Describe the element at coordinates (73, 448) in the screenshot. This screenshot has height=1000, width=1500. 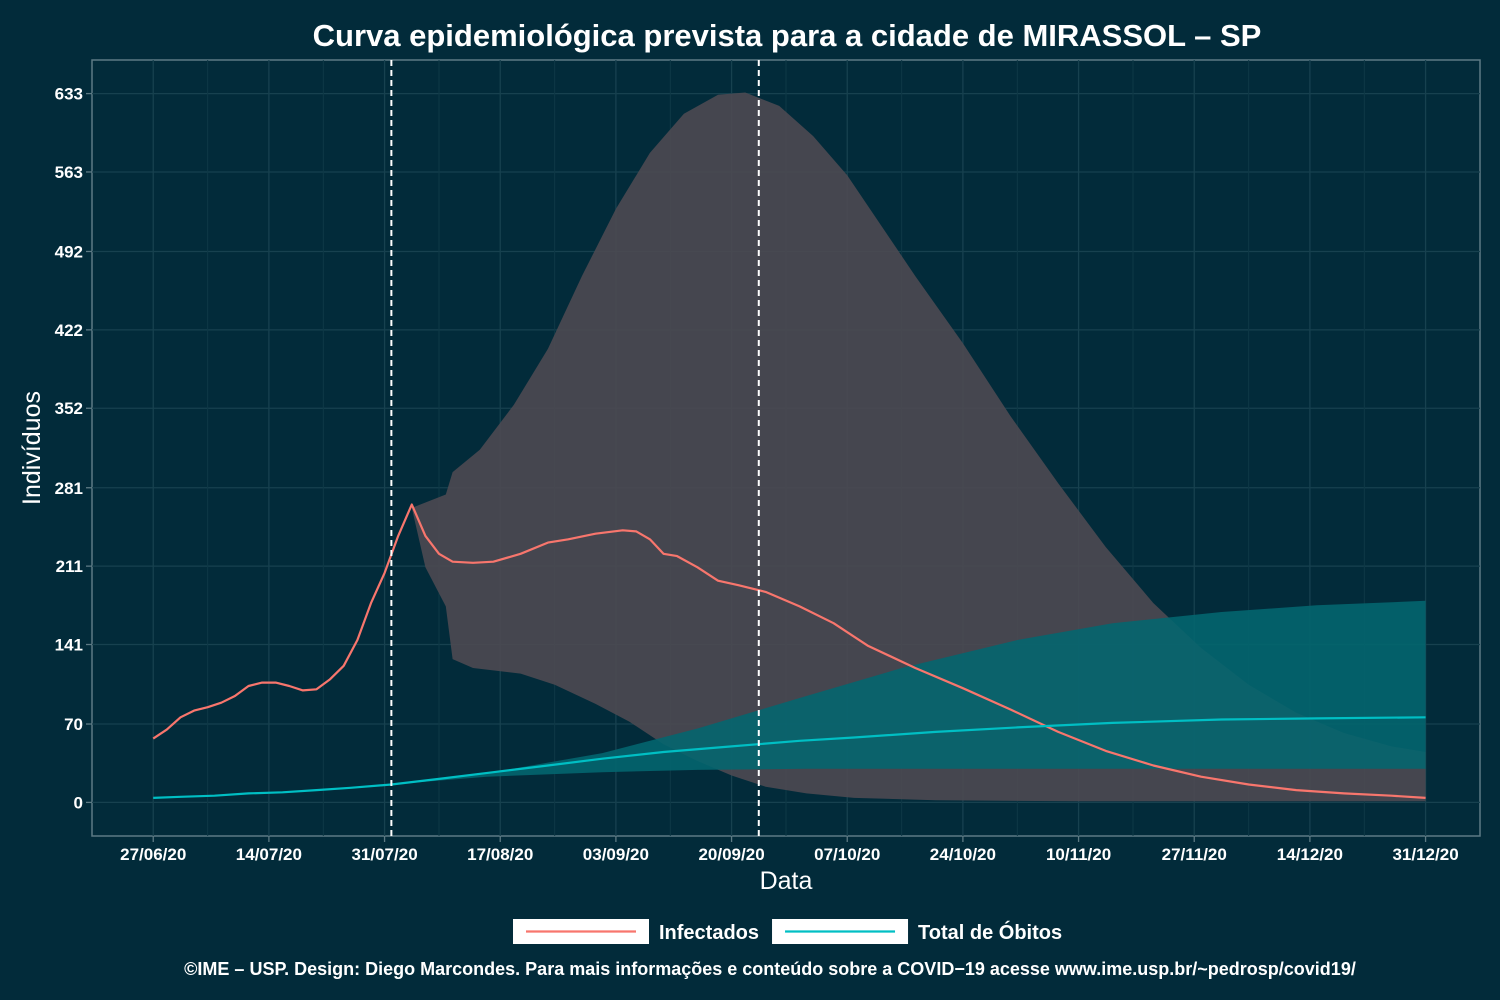
I see `y-axis-ticks: 0 70 141 211 281 352 422 492 563 633` at that location.